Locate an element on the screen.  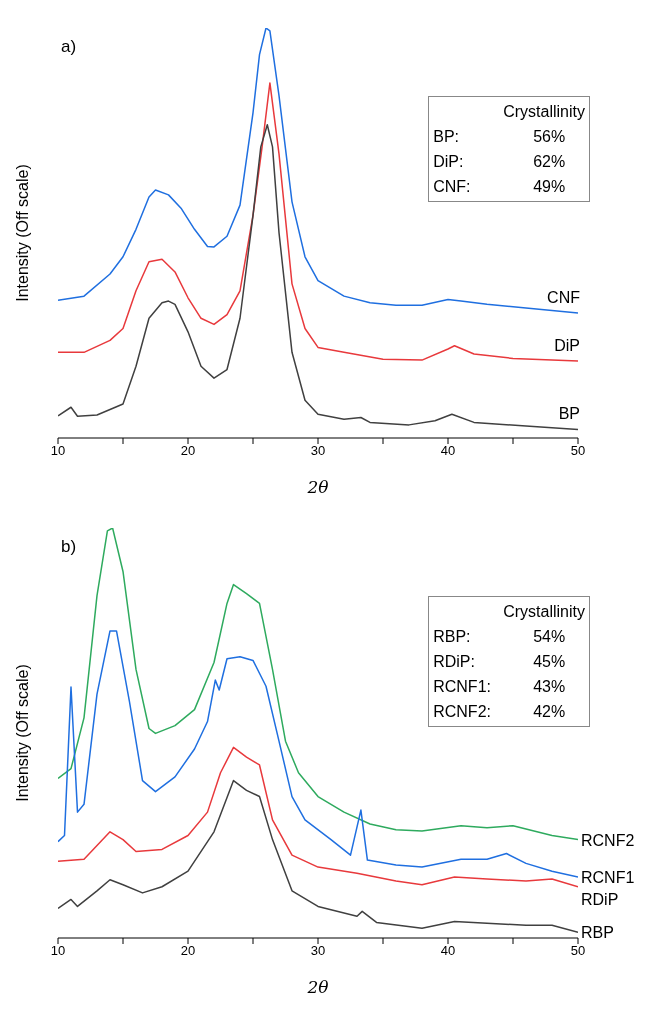
annotation: BP: is located at coordinates (446, 137).